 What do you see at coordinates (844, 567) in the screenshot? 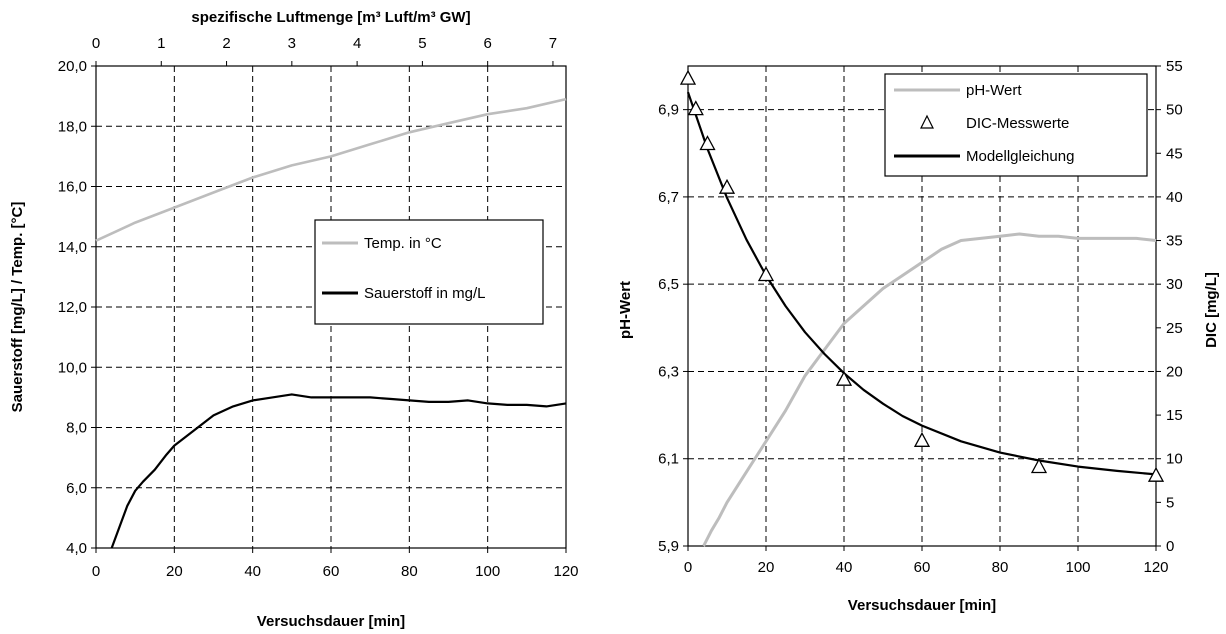
I see `right-x-tick-label: 40` at bounding box center [844, 567].